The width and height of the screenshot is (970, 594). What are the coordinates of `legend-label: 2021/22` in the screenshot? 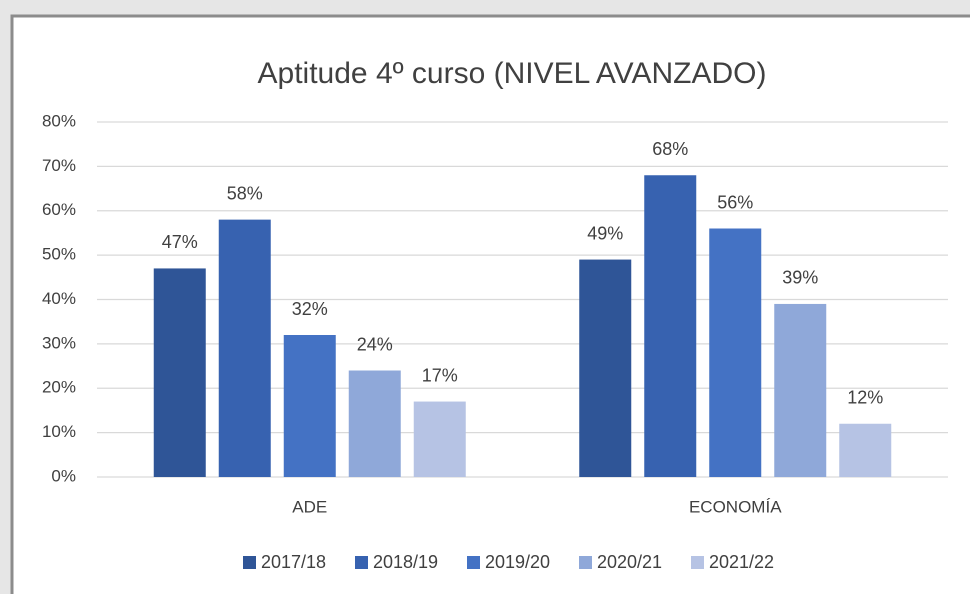 It's located at (741, 562).